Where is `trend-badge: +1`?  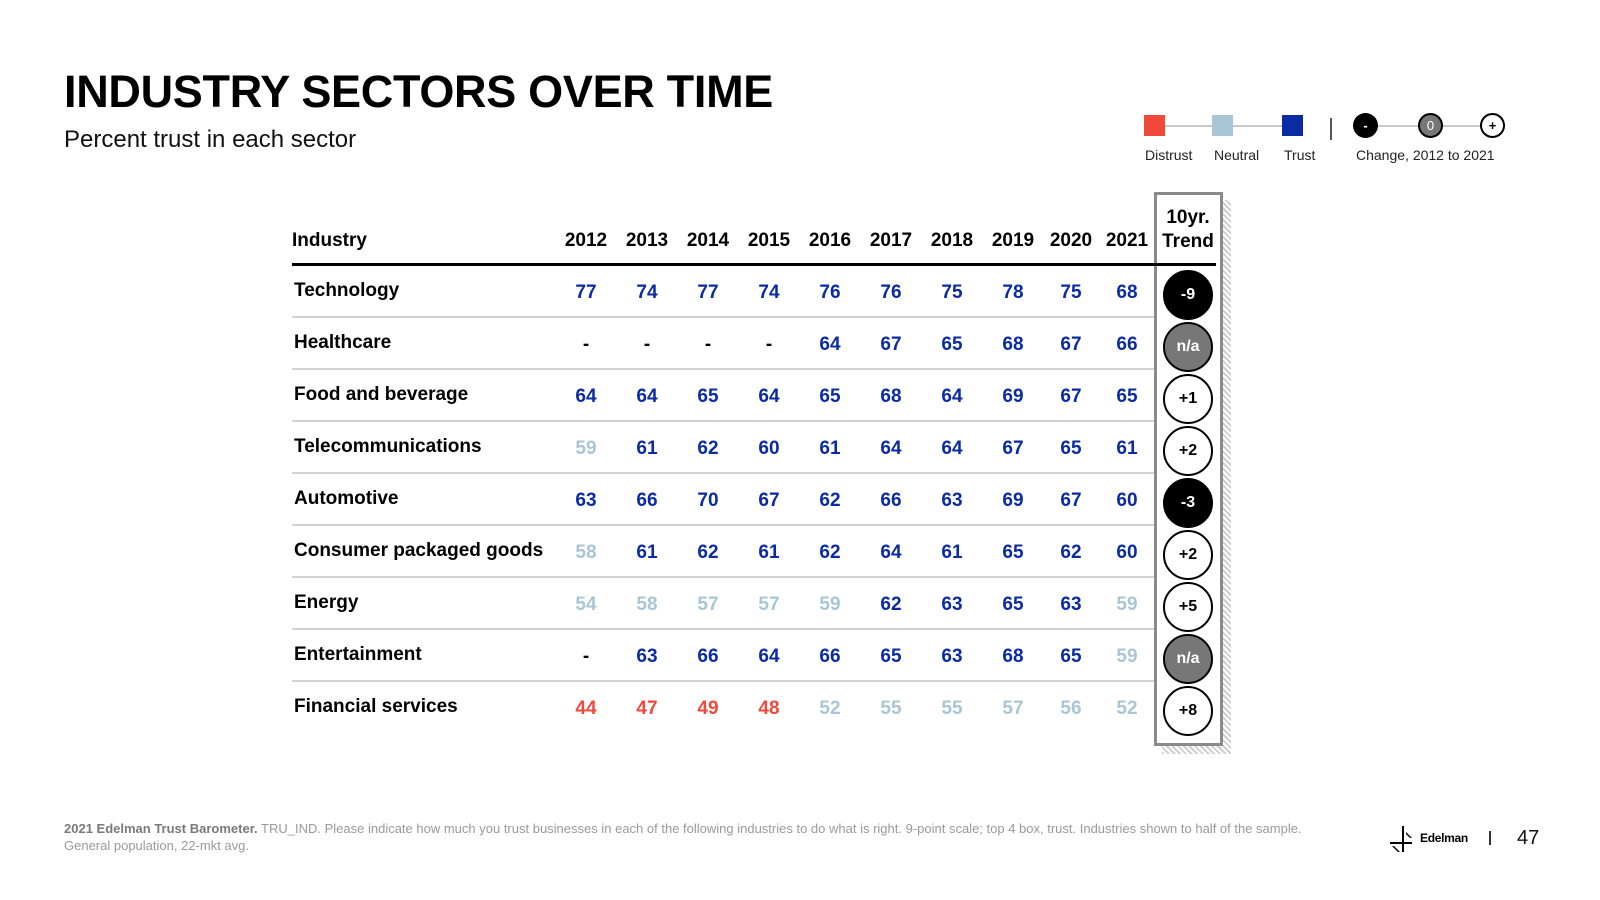 trend-badge: +1 is located at coordinates (1188, 399).